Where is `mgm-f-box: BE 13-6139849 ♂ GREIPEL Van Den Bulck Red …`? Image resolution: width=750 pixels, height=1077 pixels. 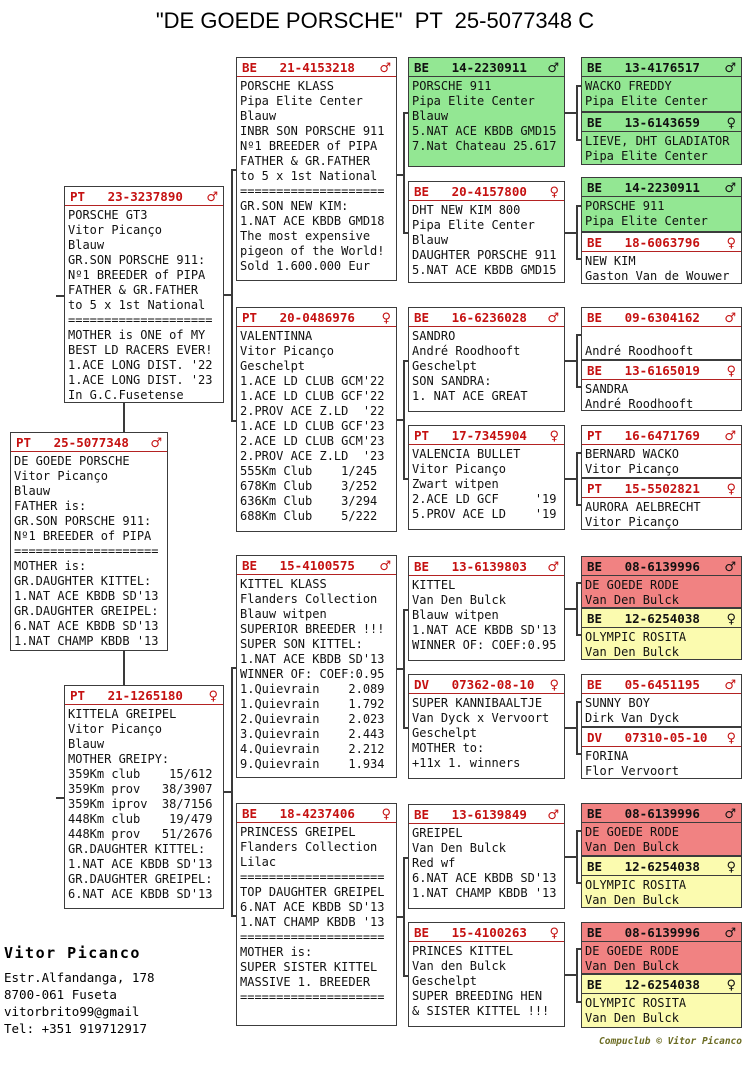
mgm-f-box: BE 13-6139849 ♂ GREIPEL Van Den Bulck Red … is located at coordinates (486, 856).